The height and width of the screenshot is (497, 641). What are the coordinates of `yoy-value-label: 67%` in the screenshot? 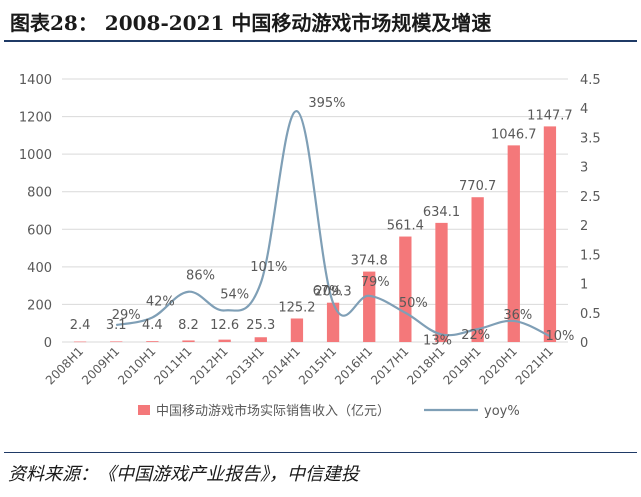 It's located at (327, 291).